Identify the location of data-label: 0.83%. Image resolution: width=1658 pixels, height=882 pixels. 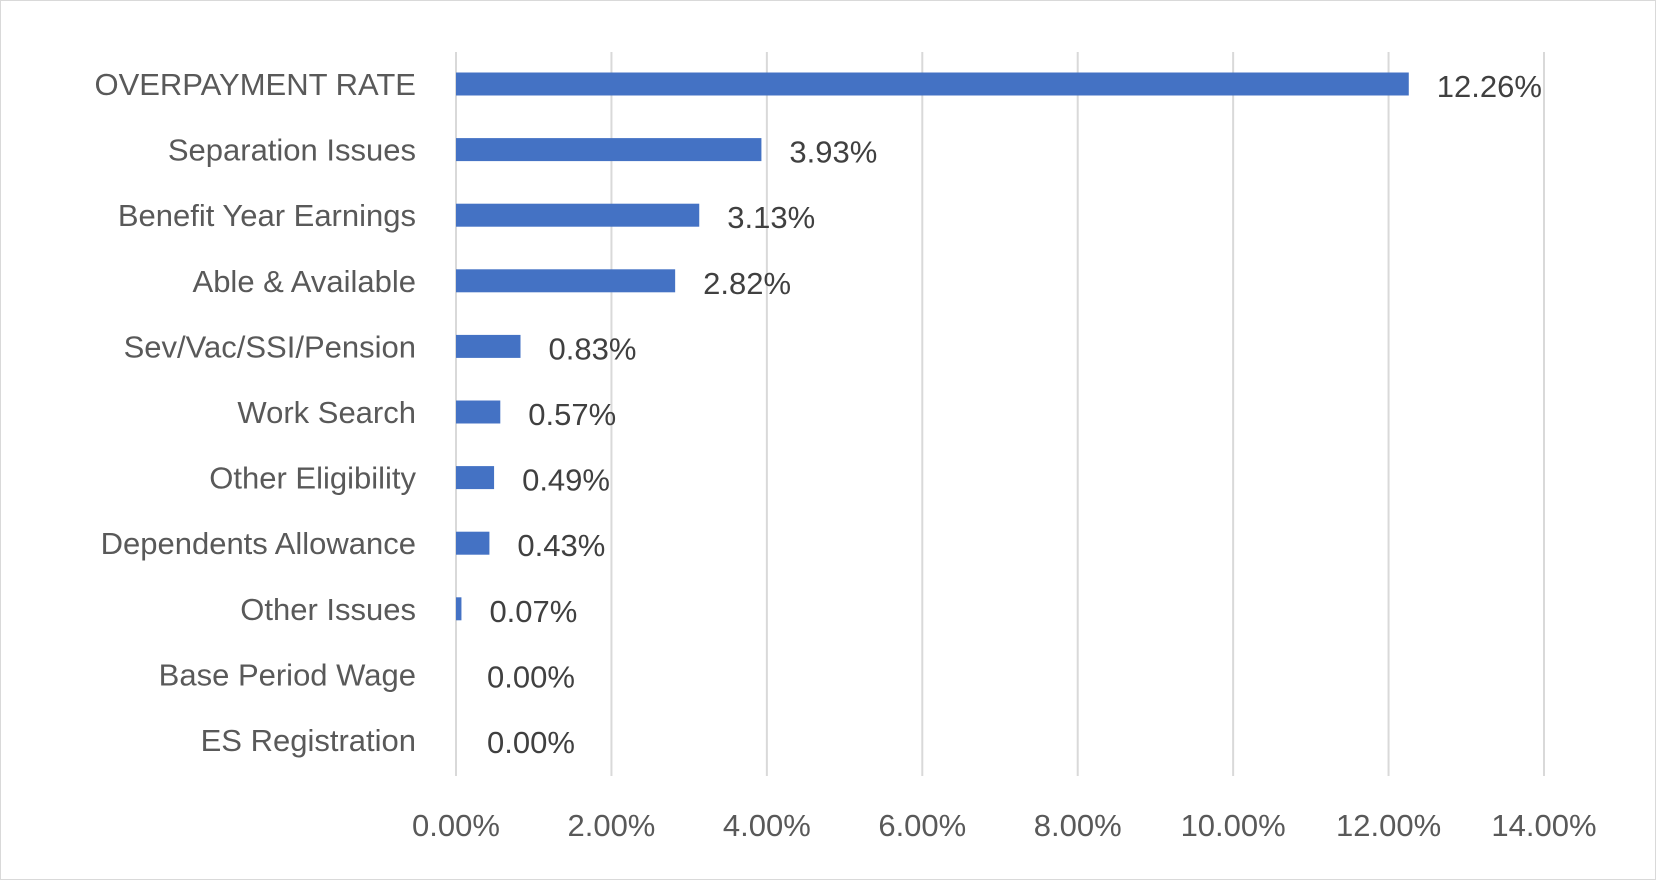
(593, 348).